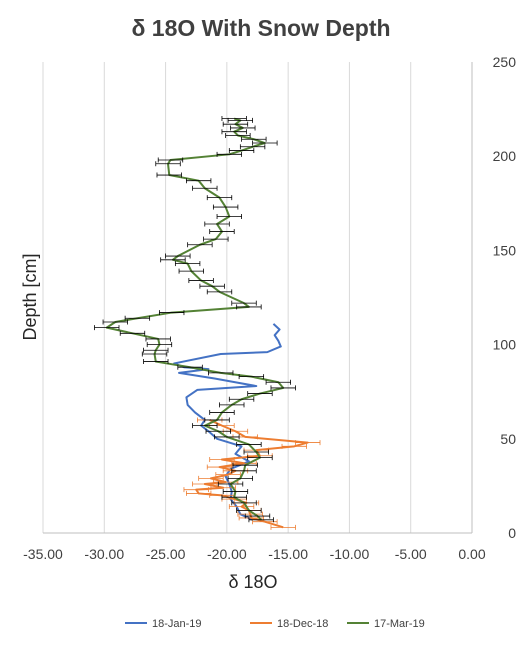 The image size is (523, 648). What do you see at coordinates (471, 554) in the screenshot?
I see `x-tick-label: 0.00` at bounding box center [471, 554].